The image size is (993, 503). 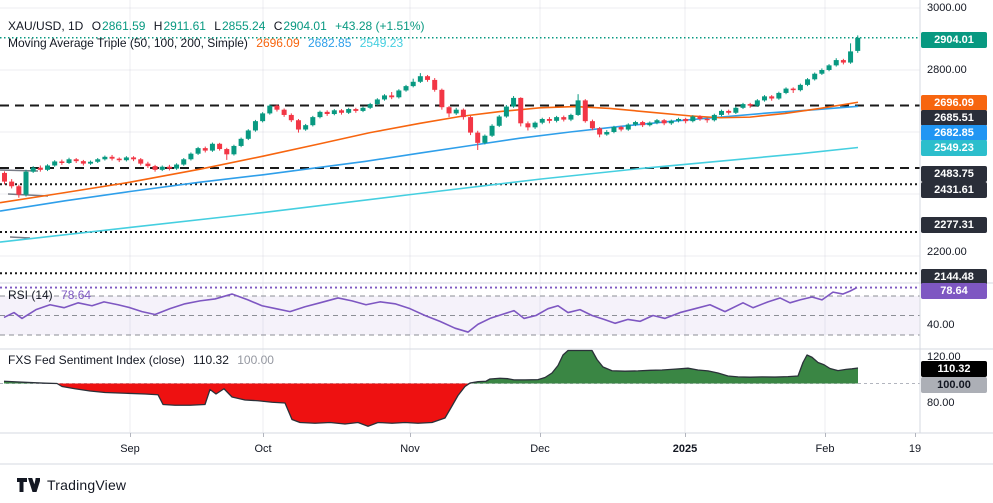 I want to click on time-axis-label: Dec, so click(x=540, y=449).